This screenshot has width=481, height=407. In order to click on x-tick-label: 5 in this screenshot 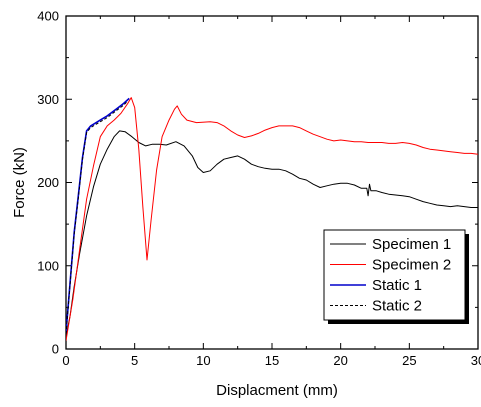, I will do `click(134, 360)`.